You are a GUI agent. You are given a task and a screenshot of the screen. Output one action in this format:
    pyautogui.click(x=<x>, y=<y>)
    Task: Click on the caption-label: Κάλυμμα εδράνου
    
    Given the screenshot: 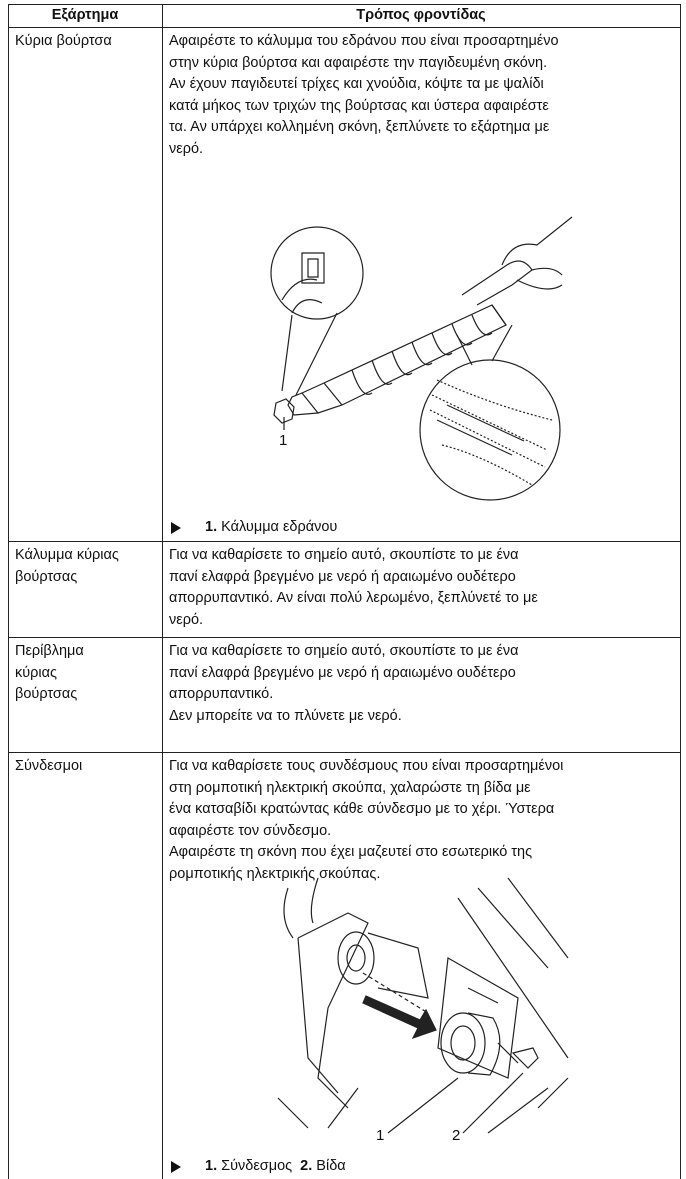 What is the action you would take?
    pyautogui.click(x=279, y=527)
    